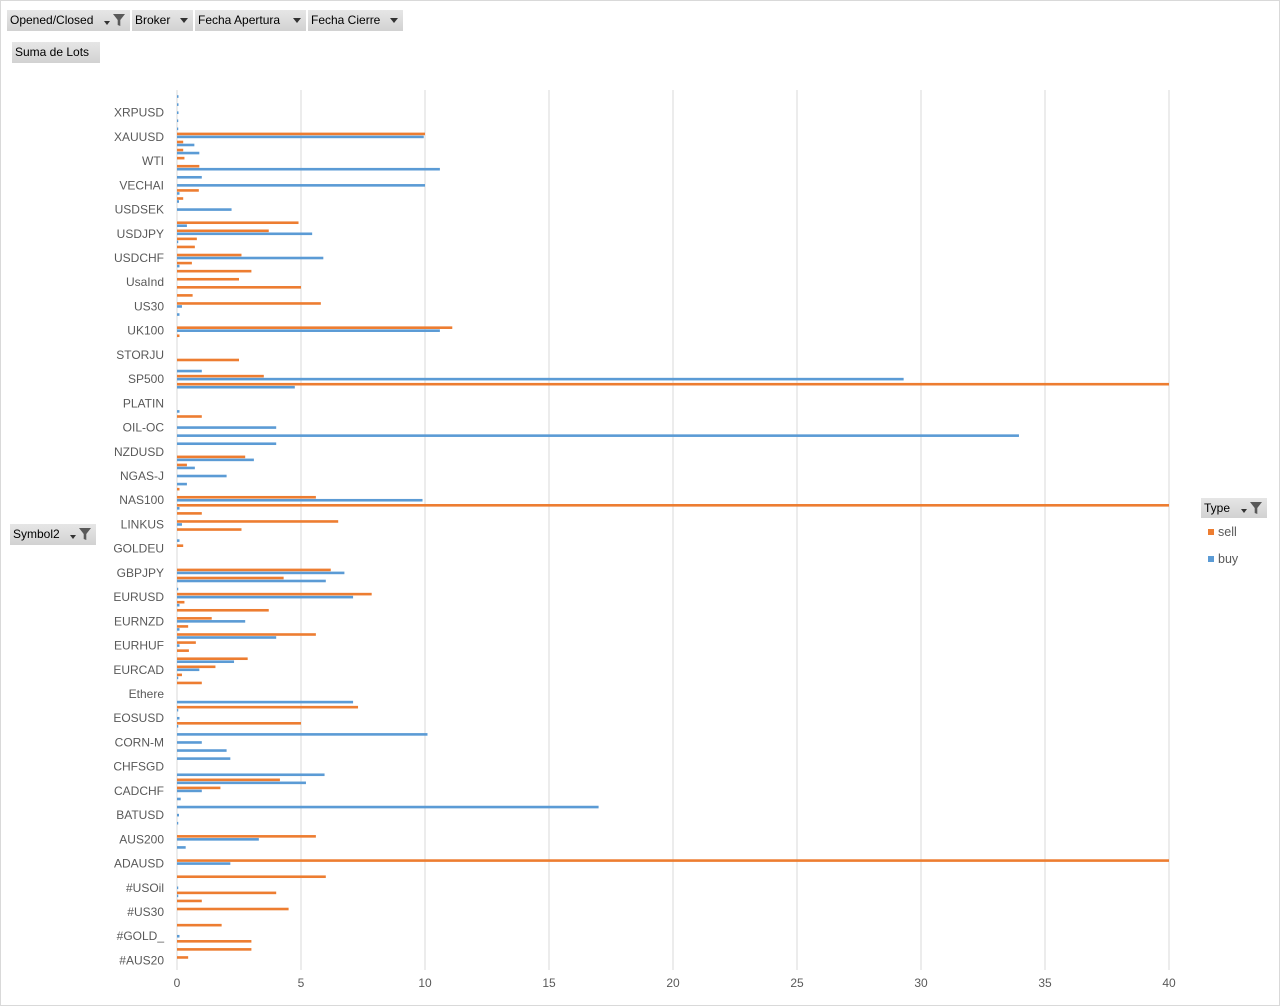 This screenshot has height=1006, width=1280. I want to click on category-label: Ethere, so click(147, 694).